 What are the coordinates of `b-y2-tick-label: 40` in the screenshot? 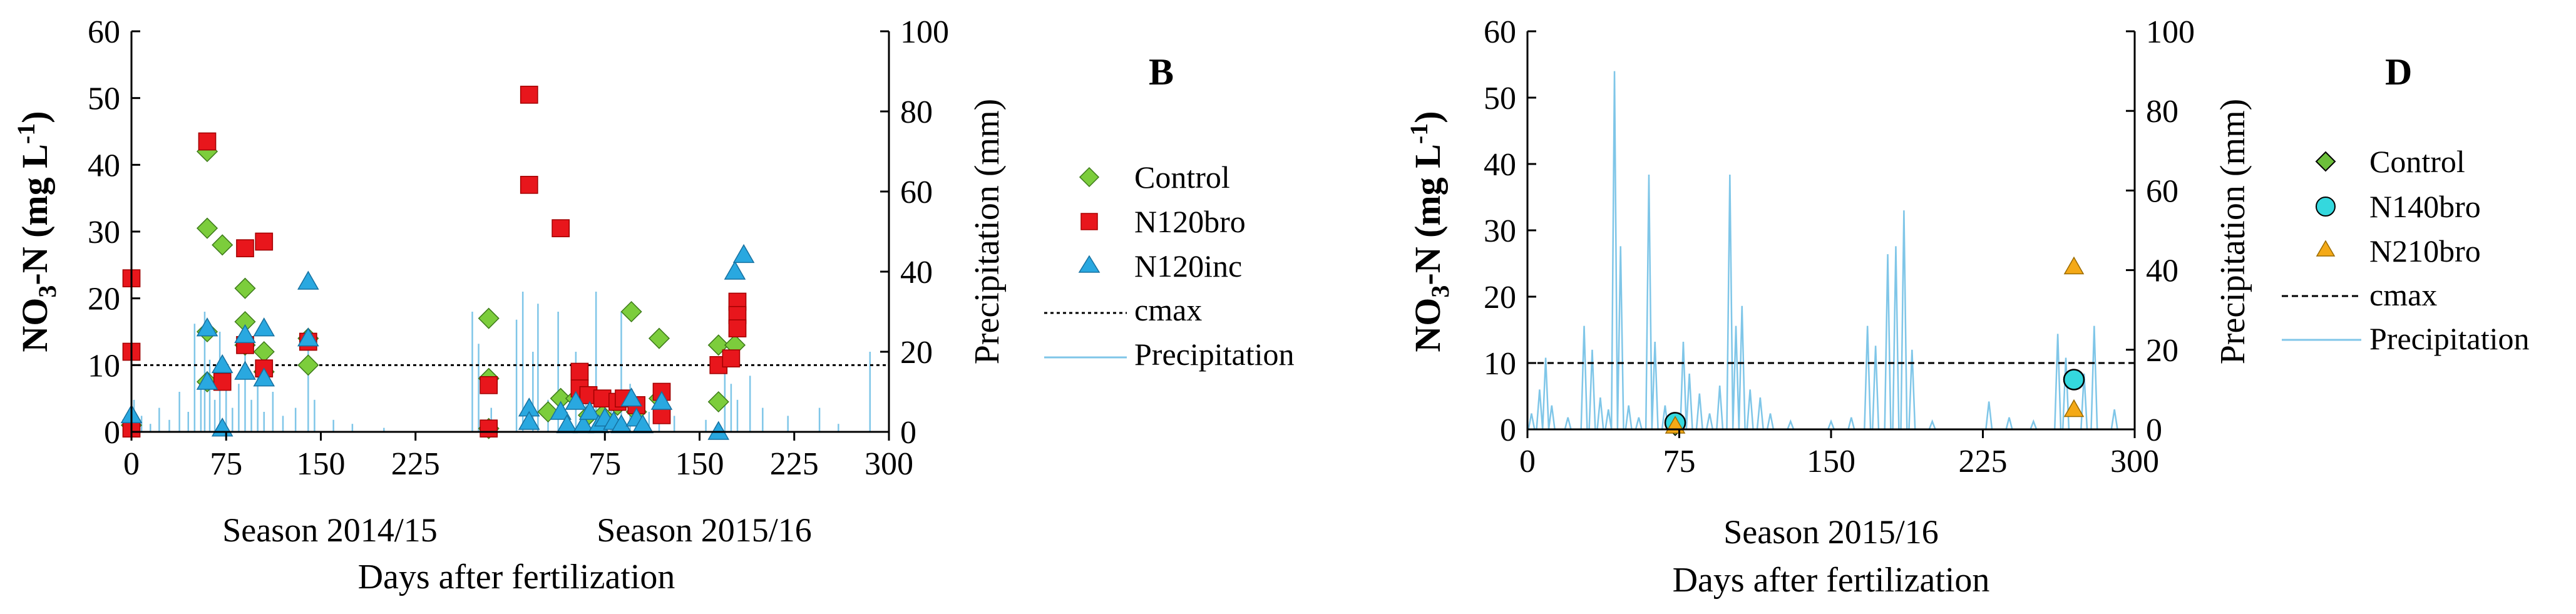 It's located at (916, 272).